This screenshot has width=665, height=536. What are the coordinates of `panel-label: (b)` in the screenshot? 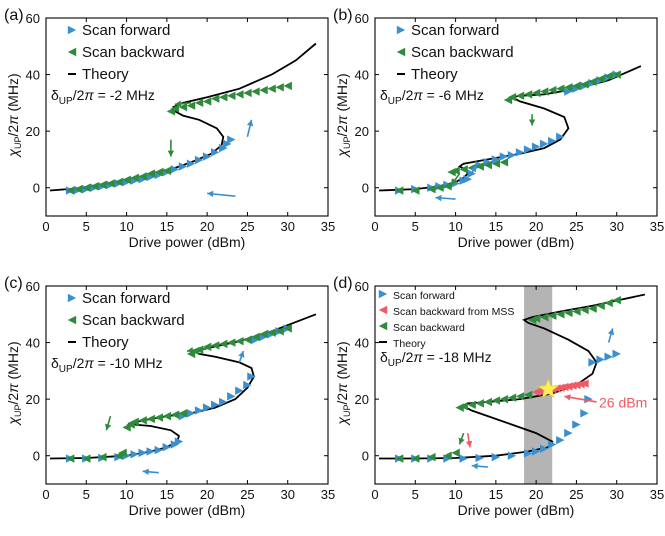 It's located at (343, 15).